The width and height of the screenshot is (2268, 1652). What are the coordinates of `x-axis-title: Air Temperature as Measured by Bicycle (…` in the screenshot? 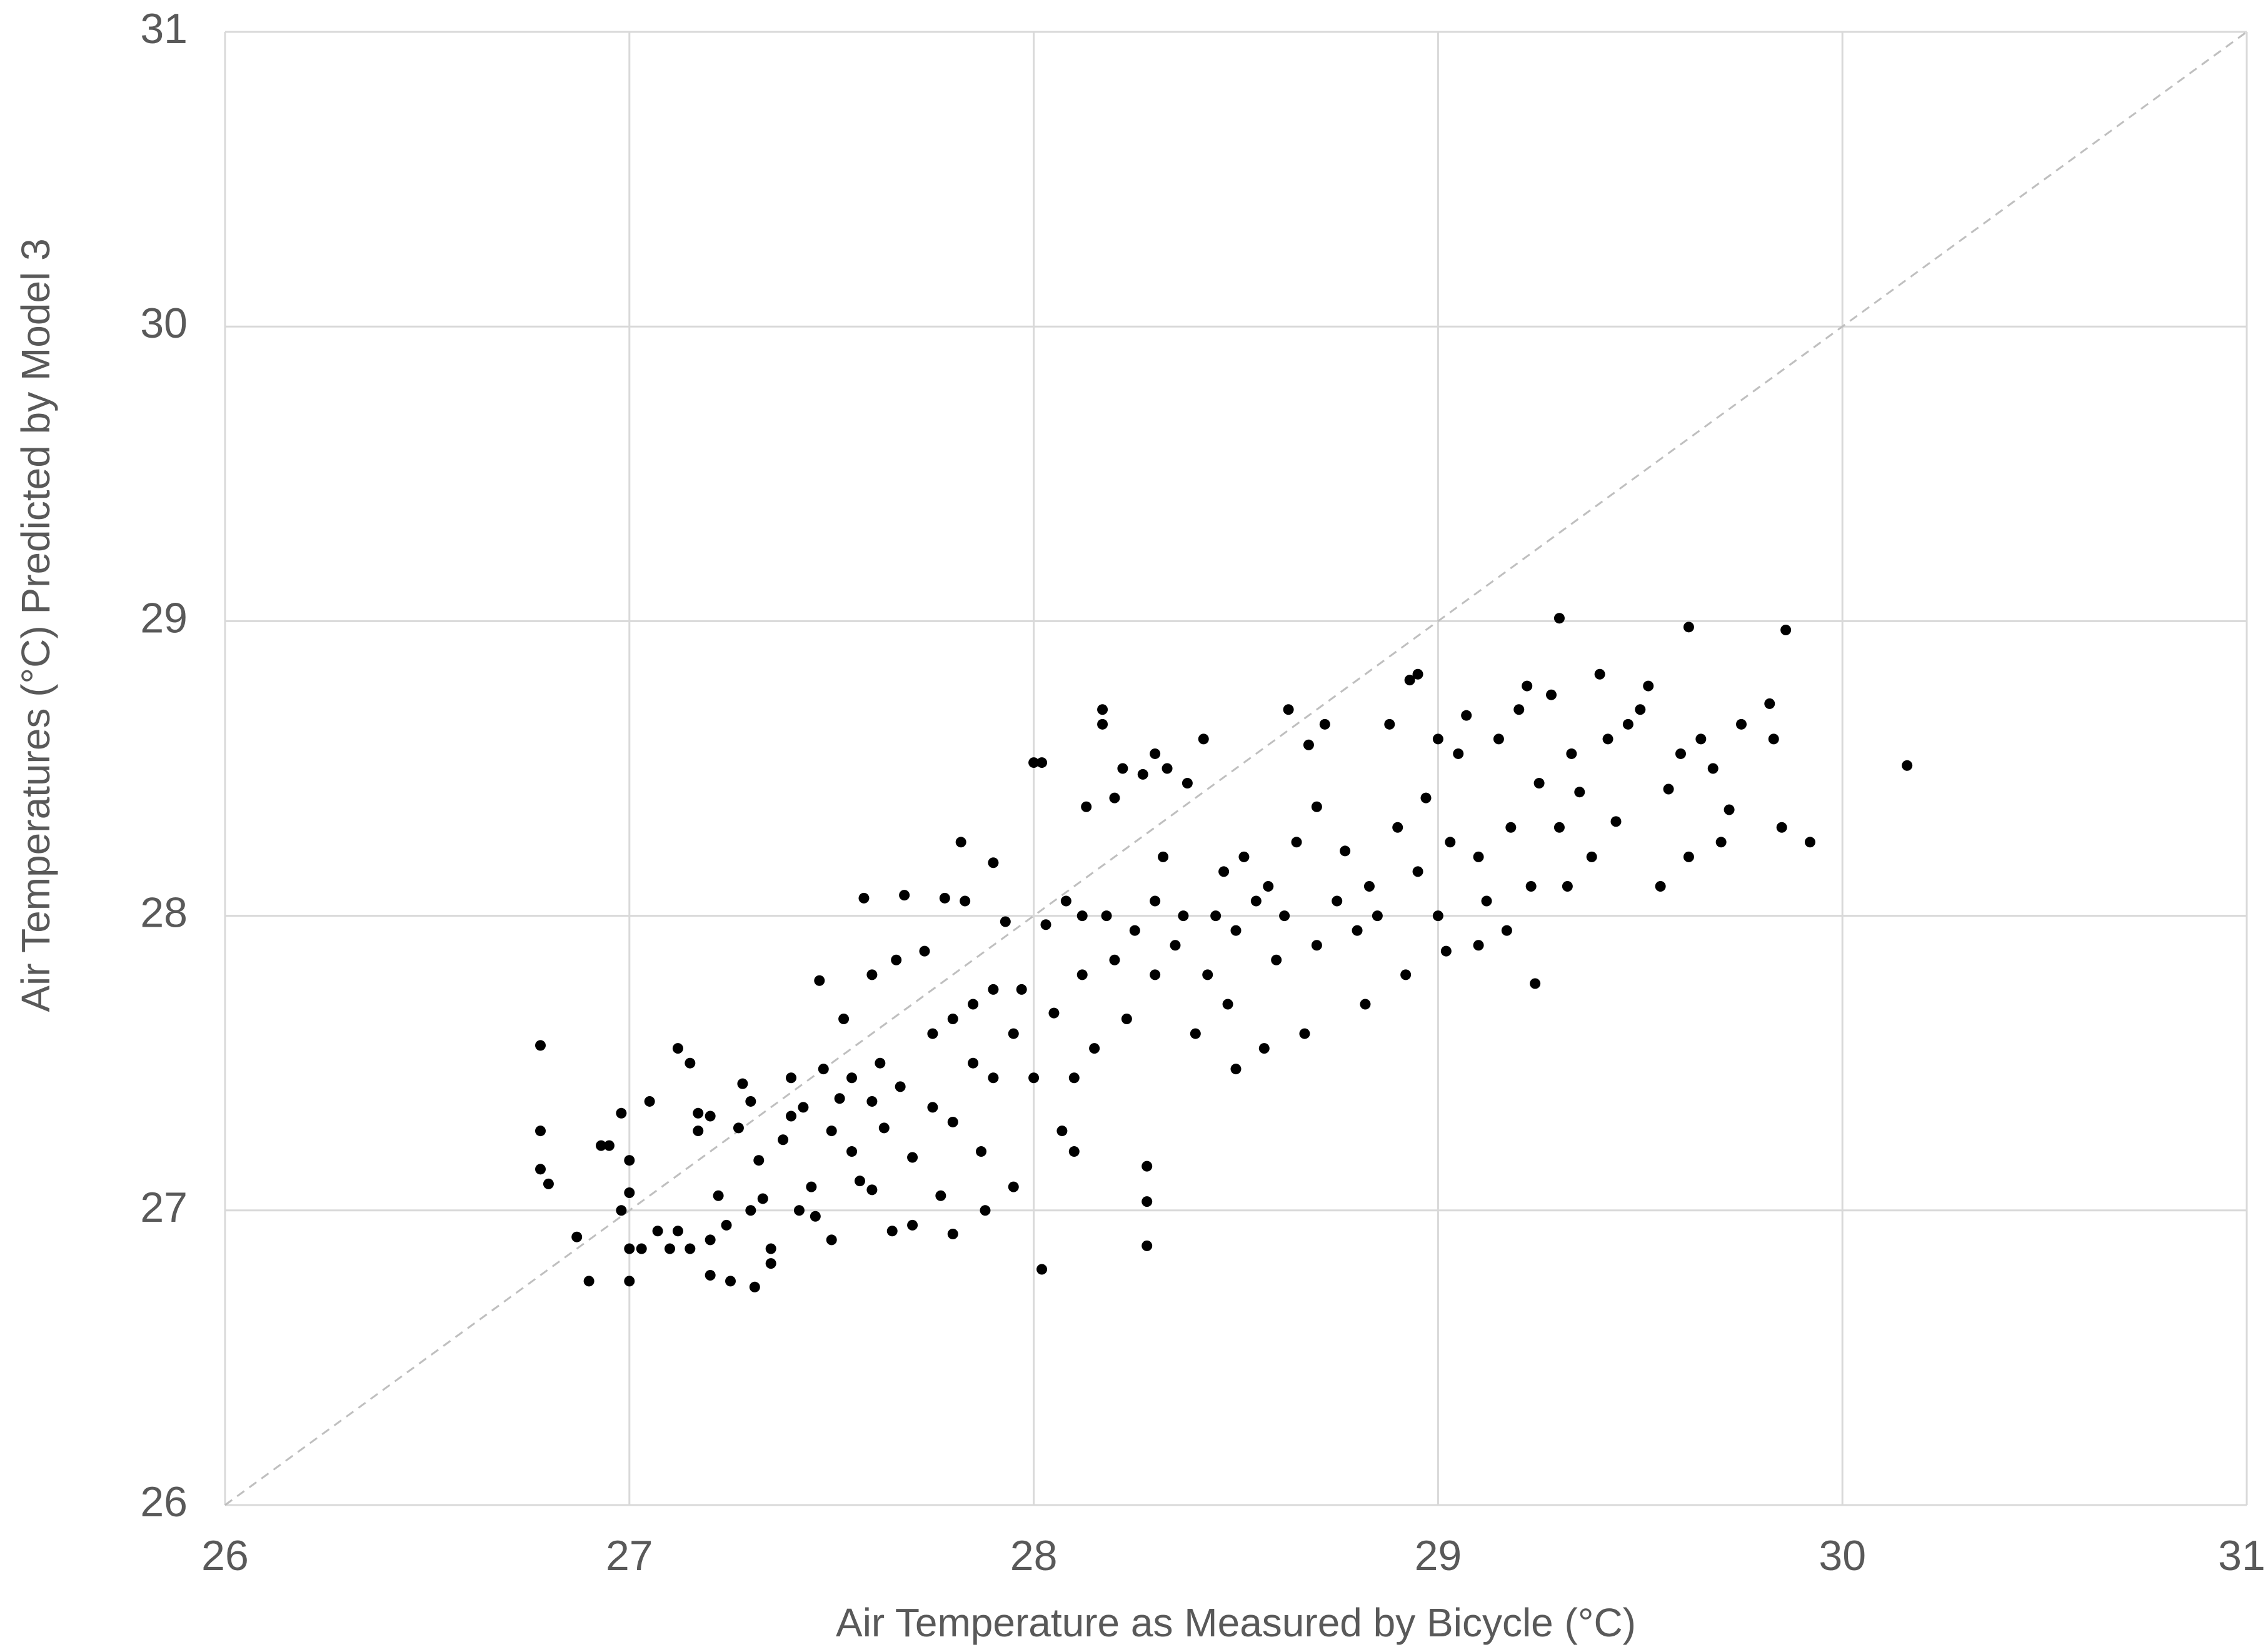 It's located at (1236, 1622).